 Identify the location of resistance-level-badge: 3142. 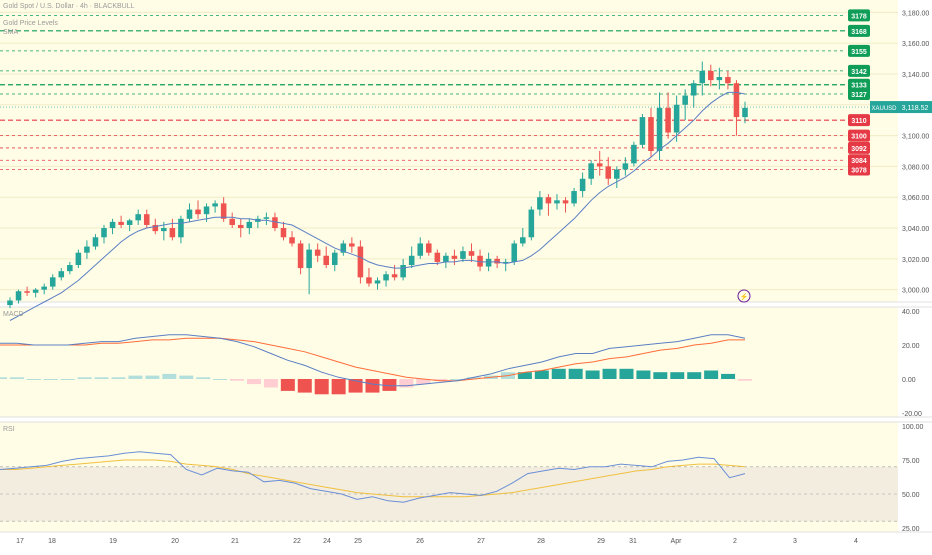
(859, 72).